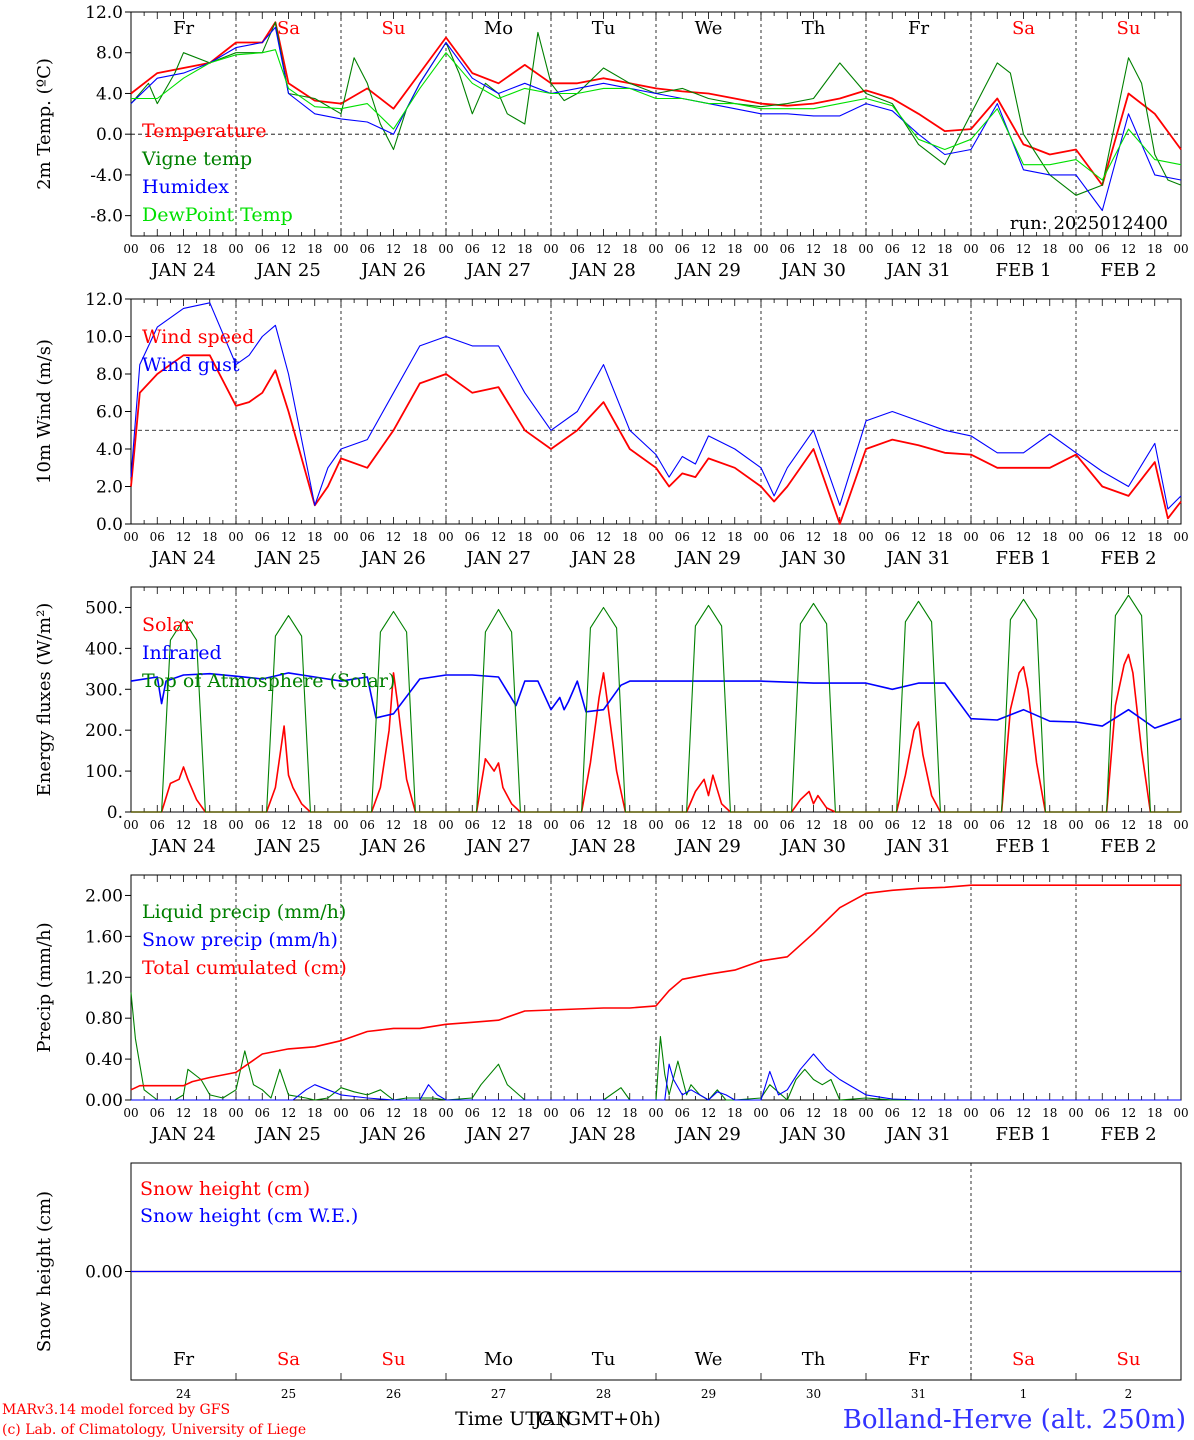 The image size is (1194, 1440). Describe the element at coordinates (106, 217) in the screenshot. I see `y-tick-label: -8.0` at that location.